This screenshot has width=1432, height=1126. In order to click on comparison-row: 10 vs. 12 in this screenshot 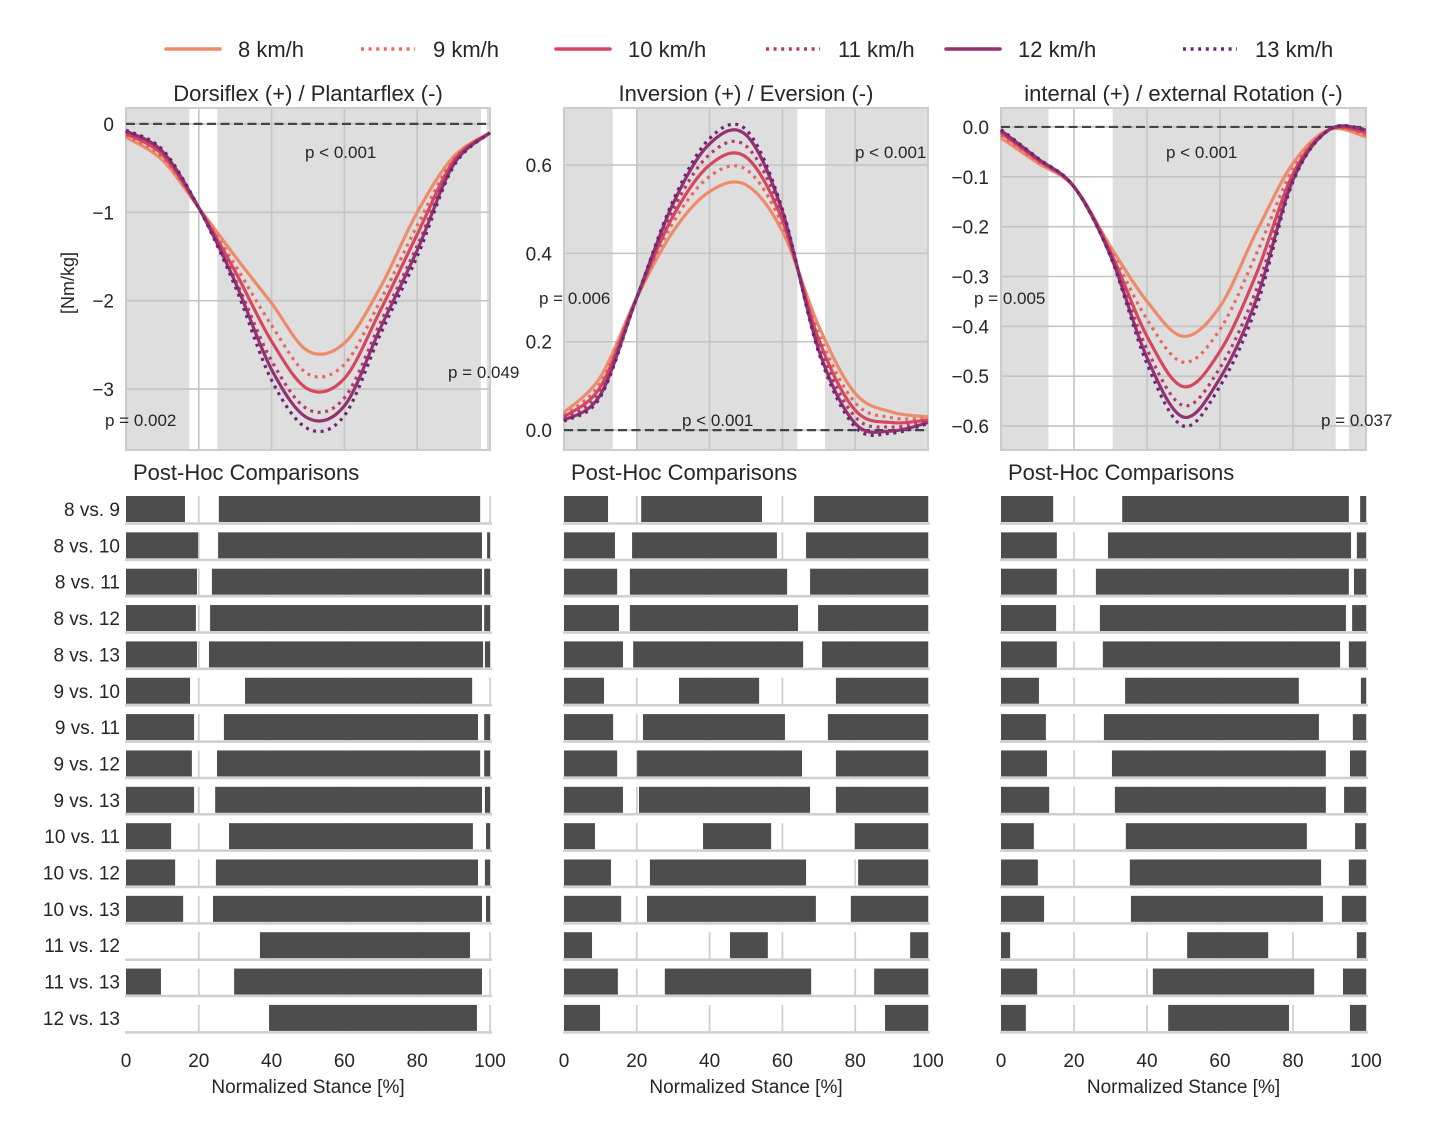, I will do `click(267, 874)`.